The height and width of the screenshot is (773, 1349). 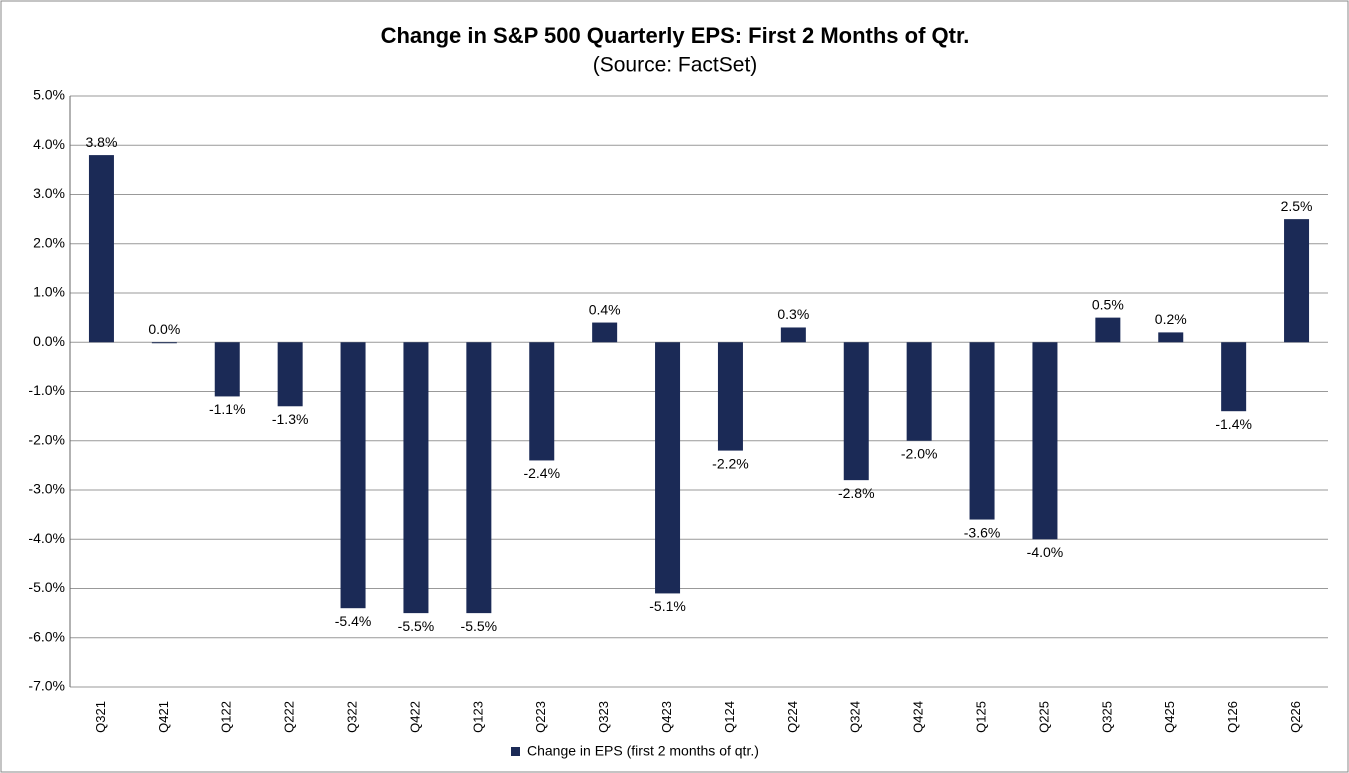 What do you see at coordinates (351, 717) in the screenshot?
I see `x-tick-label: Q322` at bounding box center [351, 717].